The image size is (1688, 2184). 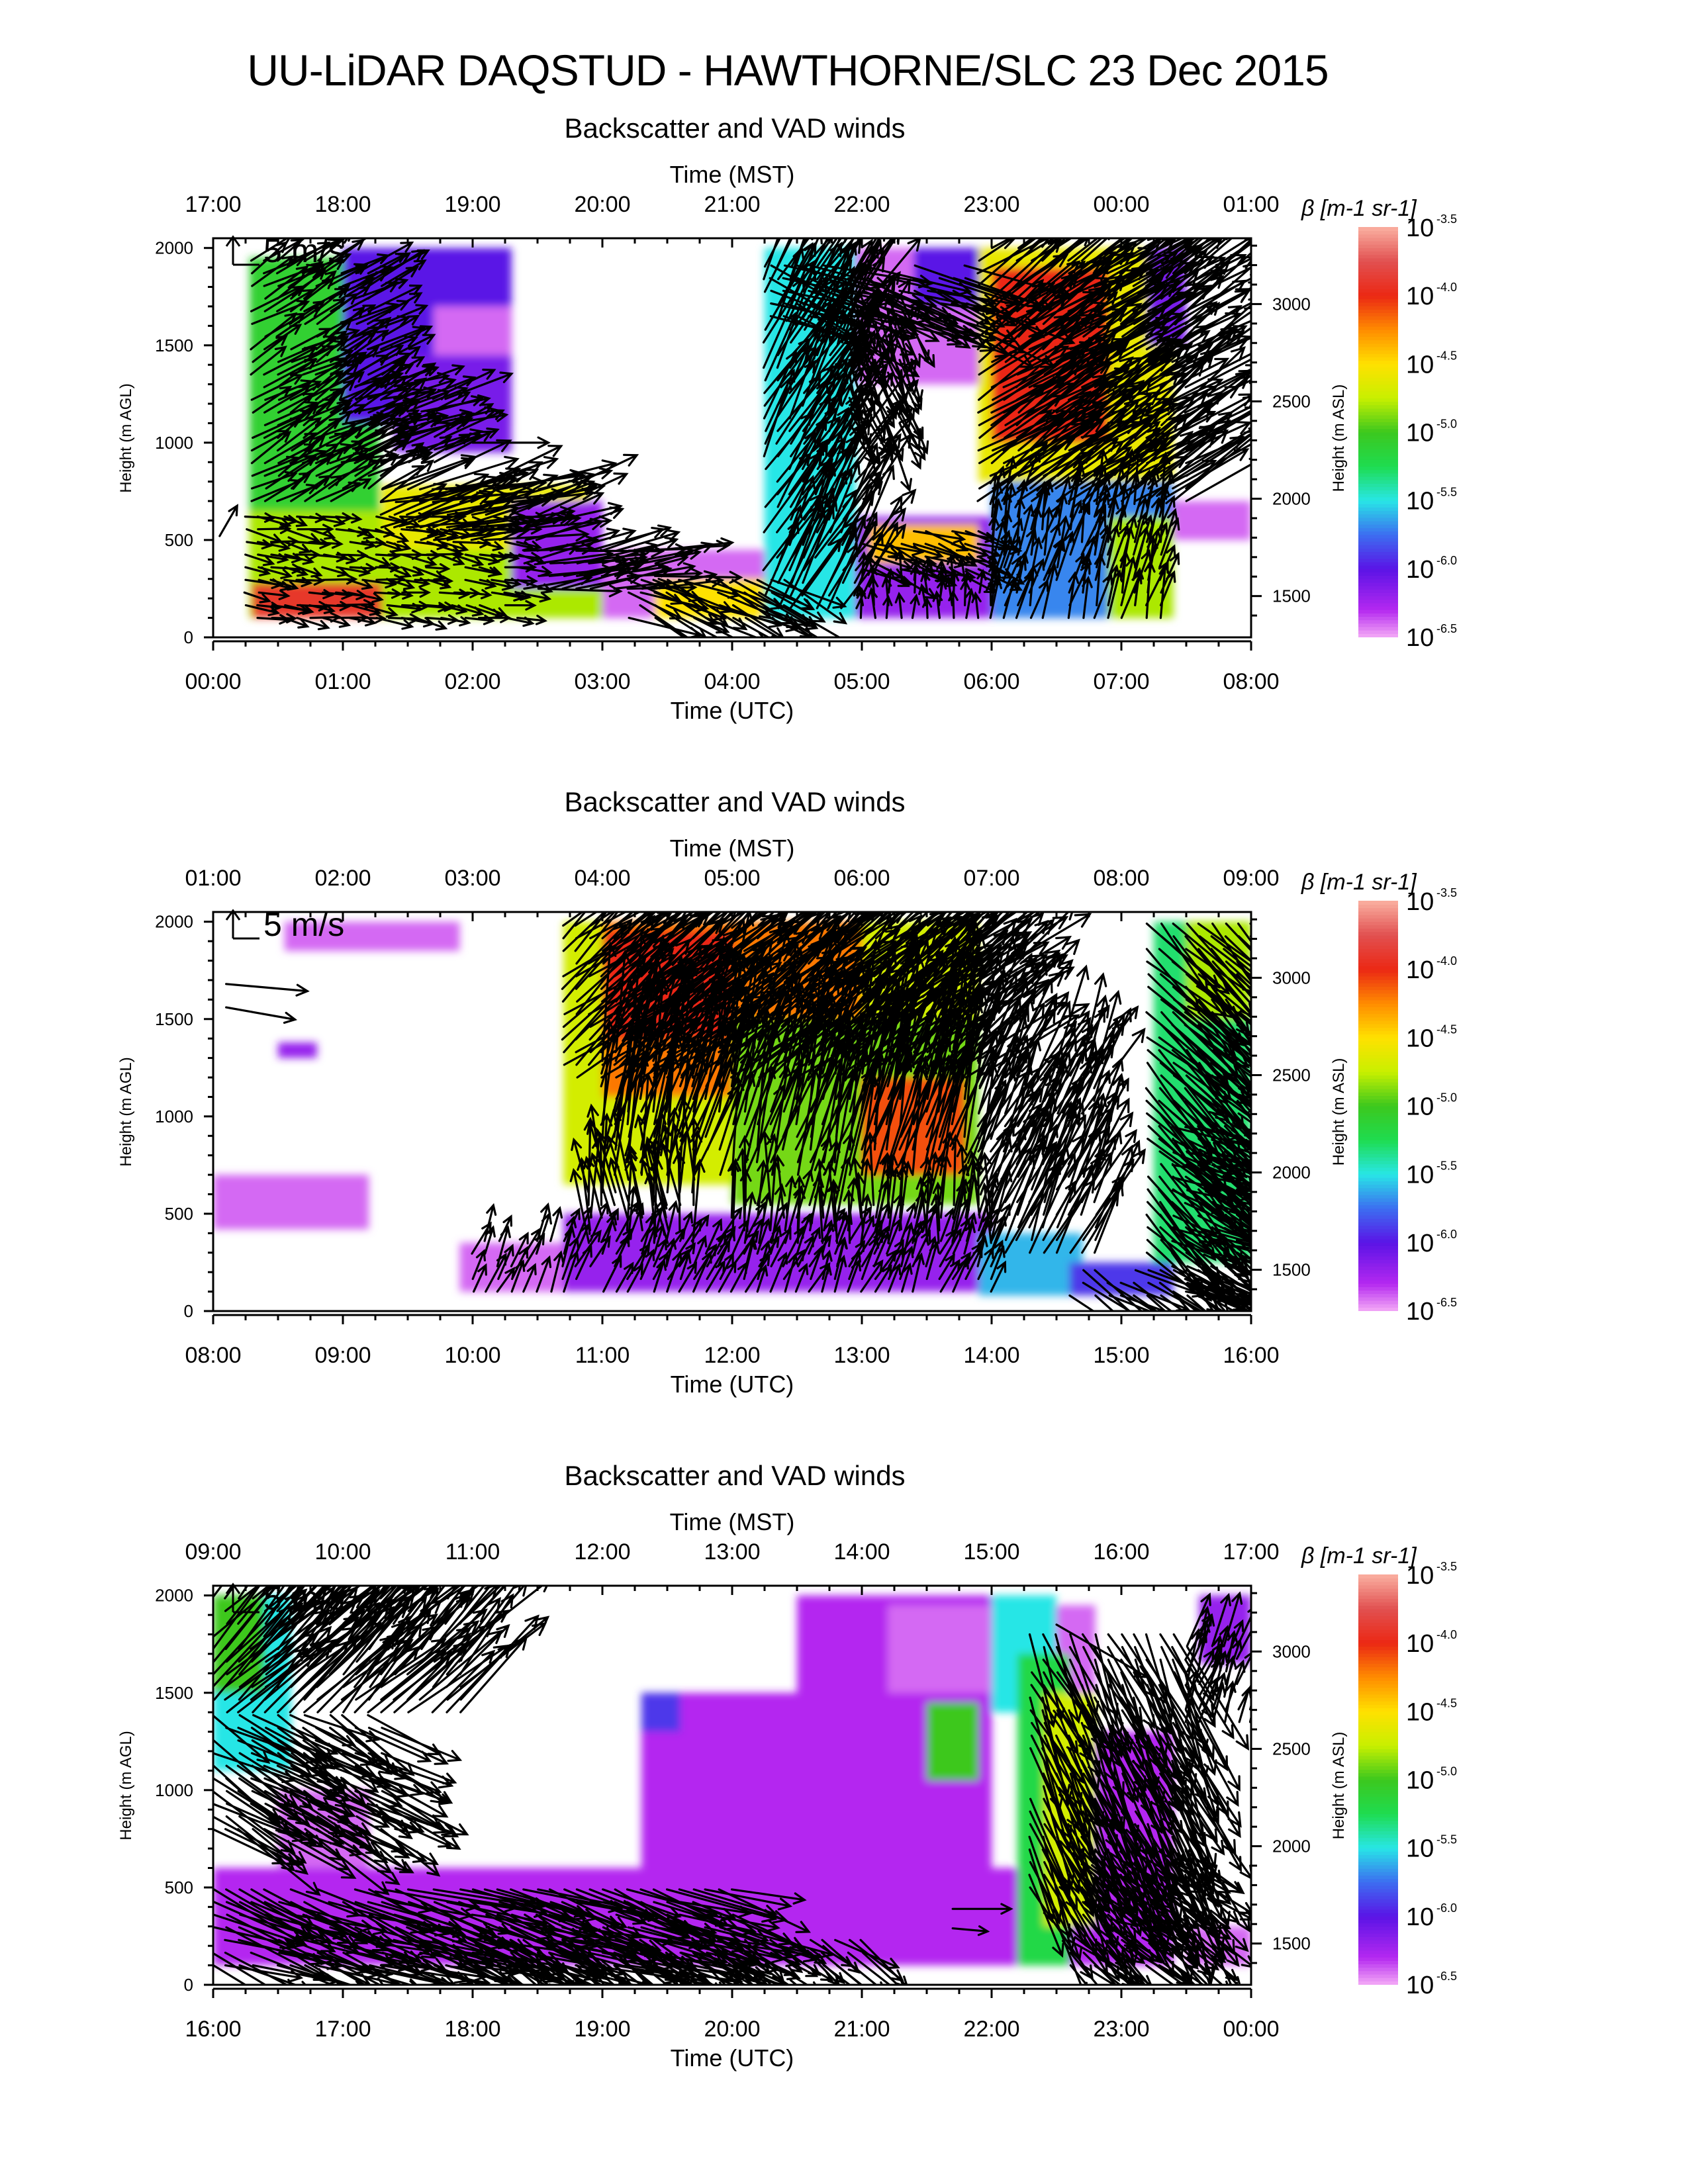 What do you see at coordinates (991, 204) in the screenshot?
I see `top-tick-label: 23:00` at bounding box center [991, 204].